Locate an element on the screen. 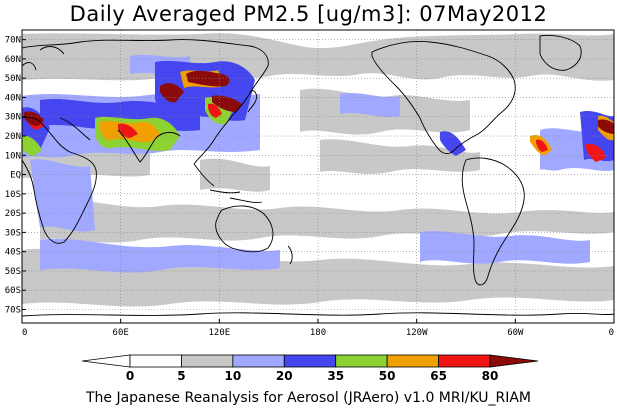 The height and width of the screenshot is (410, 617). coast-arabia-india is located at coordinates (120, 140).